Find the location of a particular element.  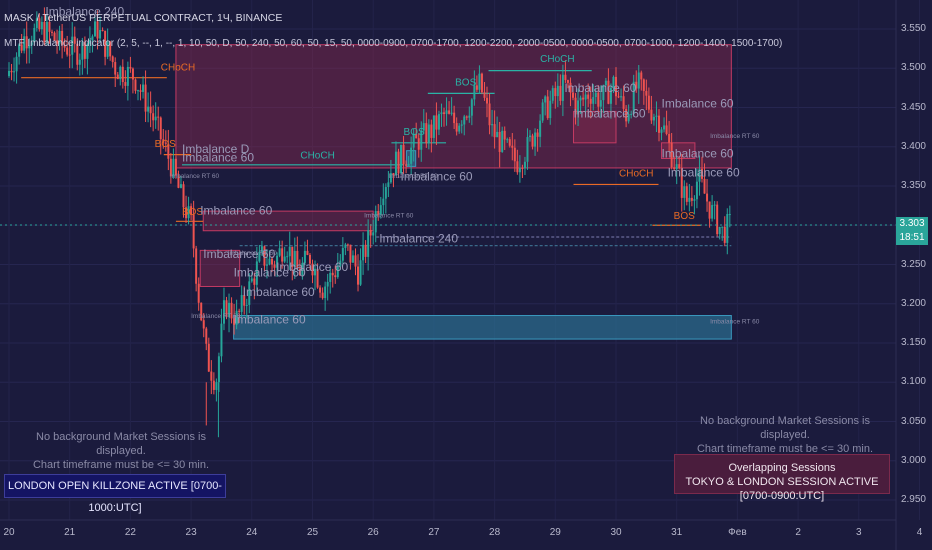

structure-label: CHoCH is located at coordinates (317, 156).